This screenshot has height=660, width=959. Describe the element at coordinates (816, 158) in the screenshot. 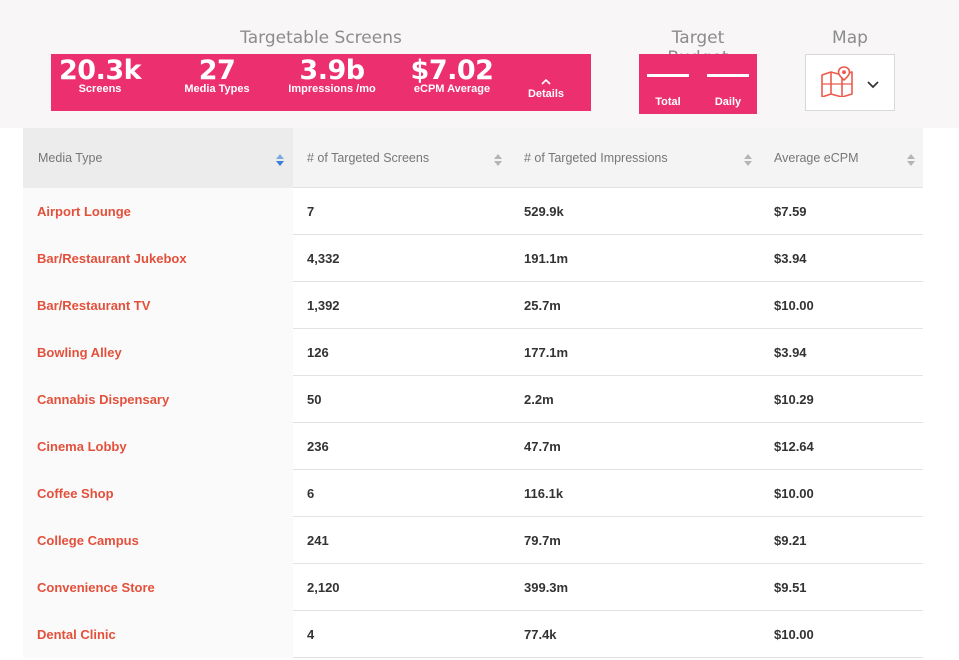

I see `column-header-average-ecpm: Average eCPM` at that location.